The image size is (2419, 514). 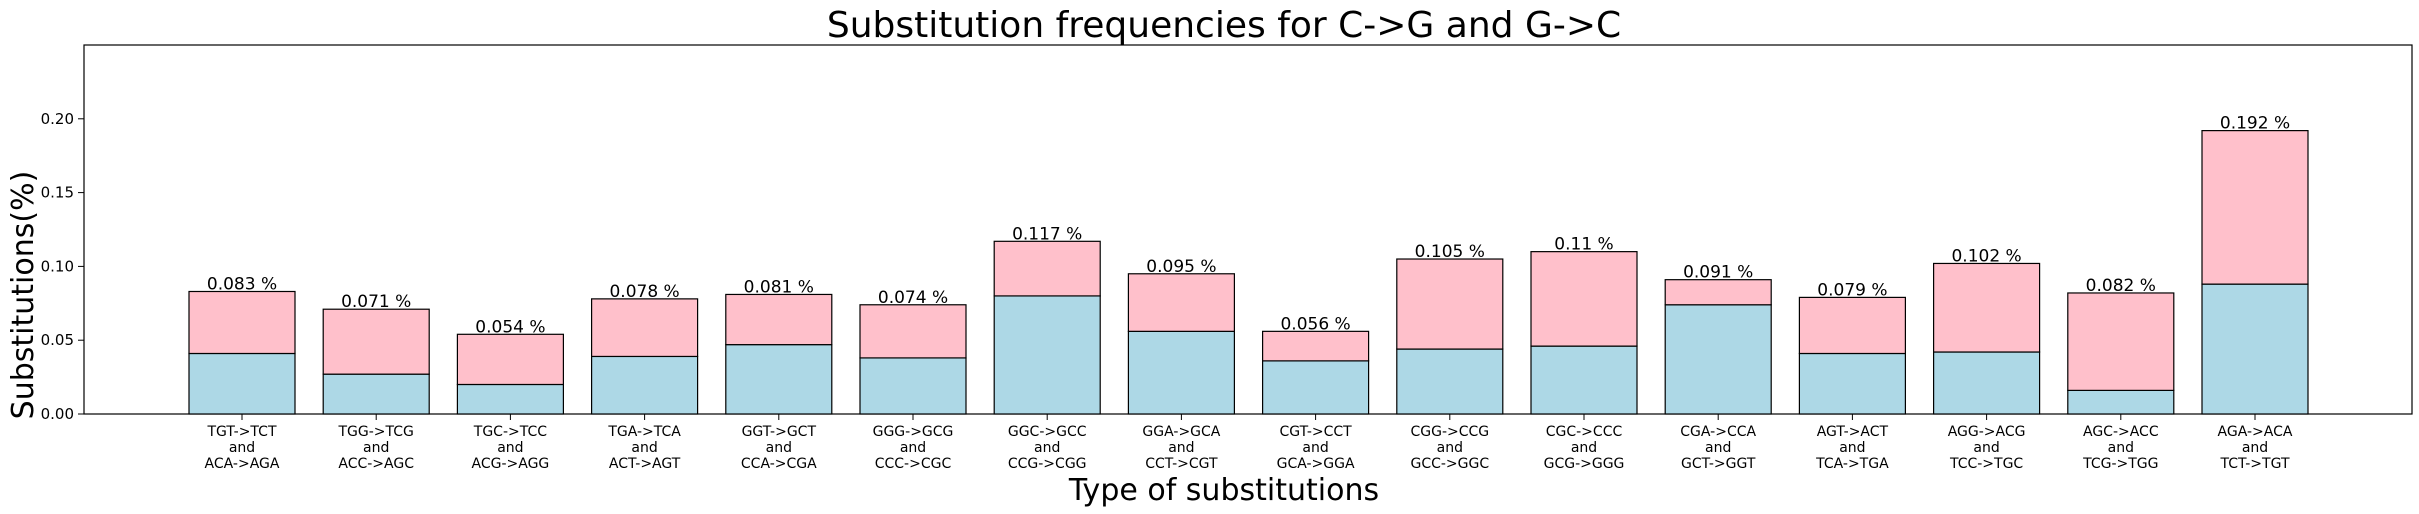 What do you see at coordinates (779, 287) in the screenshot?
I see `bar-total-label: 0.081 %` at bounding box center [779, 287].